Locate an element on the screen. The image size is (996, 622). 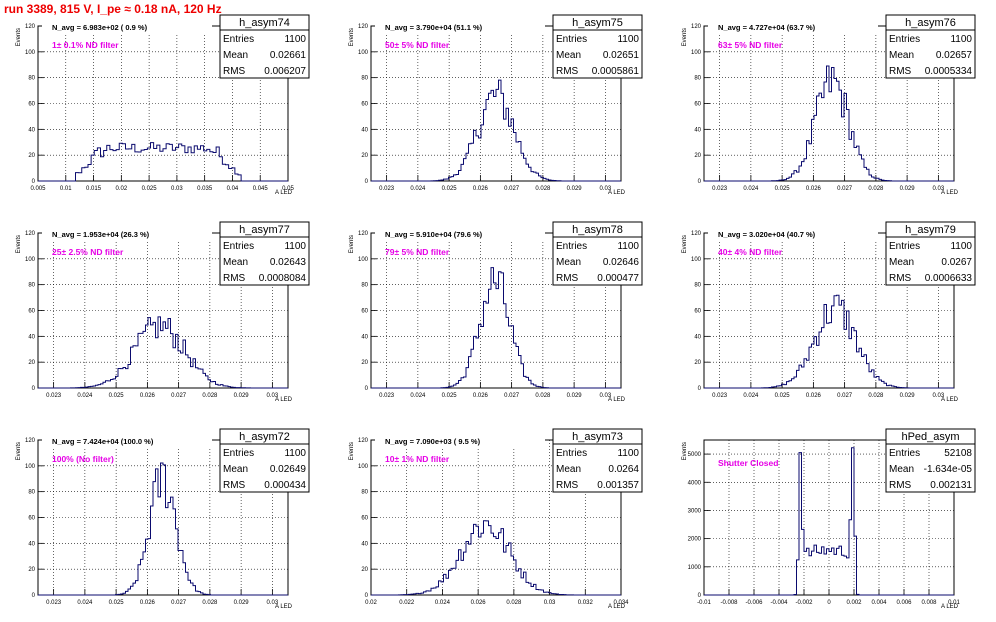
x-tick-label: -0.004 is located at coordinates (779, 603).